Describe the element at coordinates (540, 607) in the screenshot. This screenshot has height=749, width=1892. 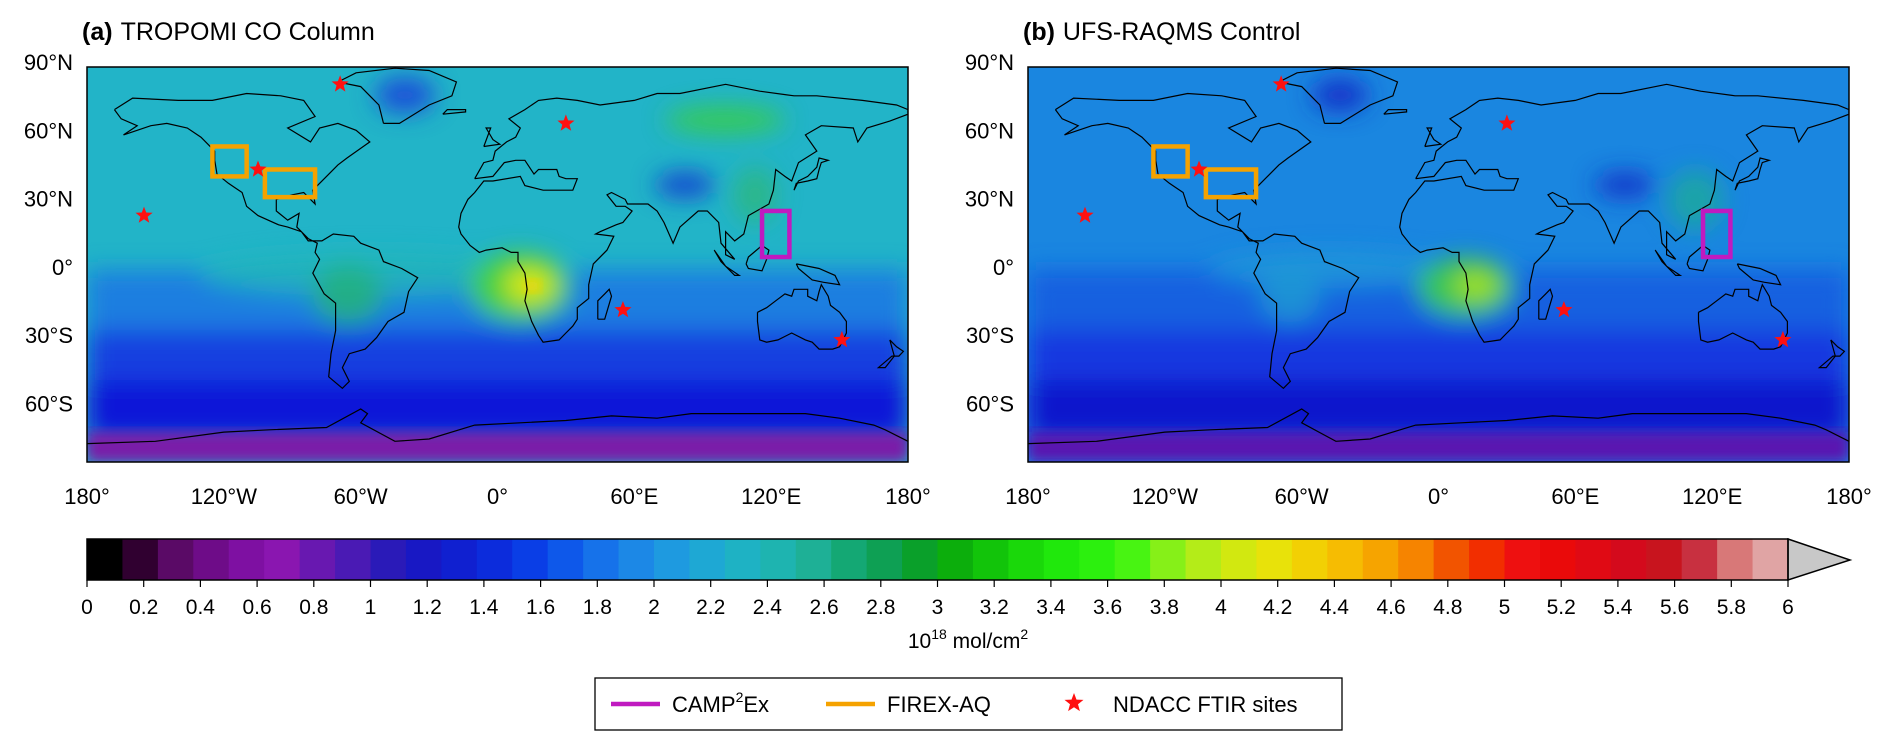
I see `colorbar-tick-label: 1.6` at that location.